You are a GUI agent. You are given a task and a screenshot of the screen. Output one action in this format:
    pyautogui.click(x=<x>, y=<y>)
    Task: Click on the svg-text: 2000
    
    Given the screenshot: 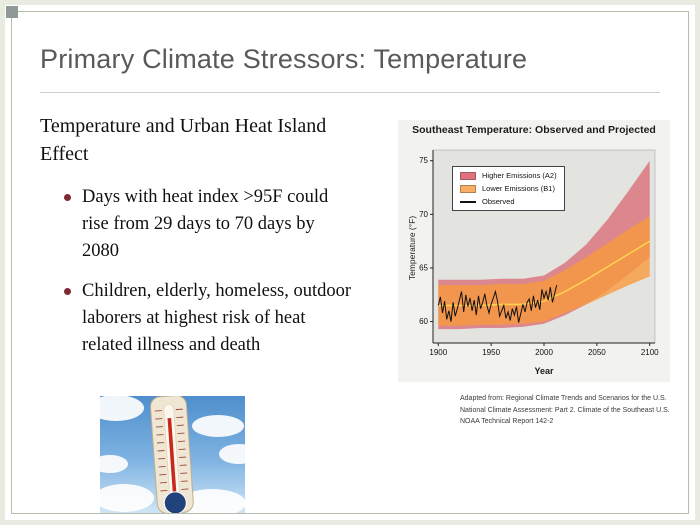 What is the action you would take?
    pyautogui.click(x=544, y=352)
    